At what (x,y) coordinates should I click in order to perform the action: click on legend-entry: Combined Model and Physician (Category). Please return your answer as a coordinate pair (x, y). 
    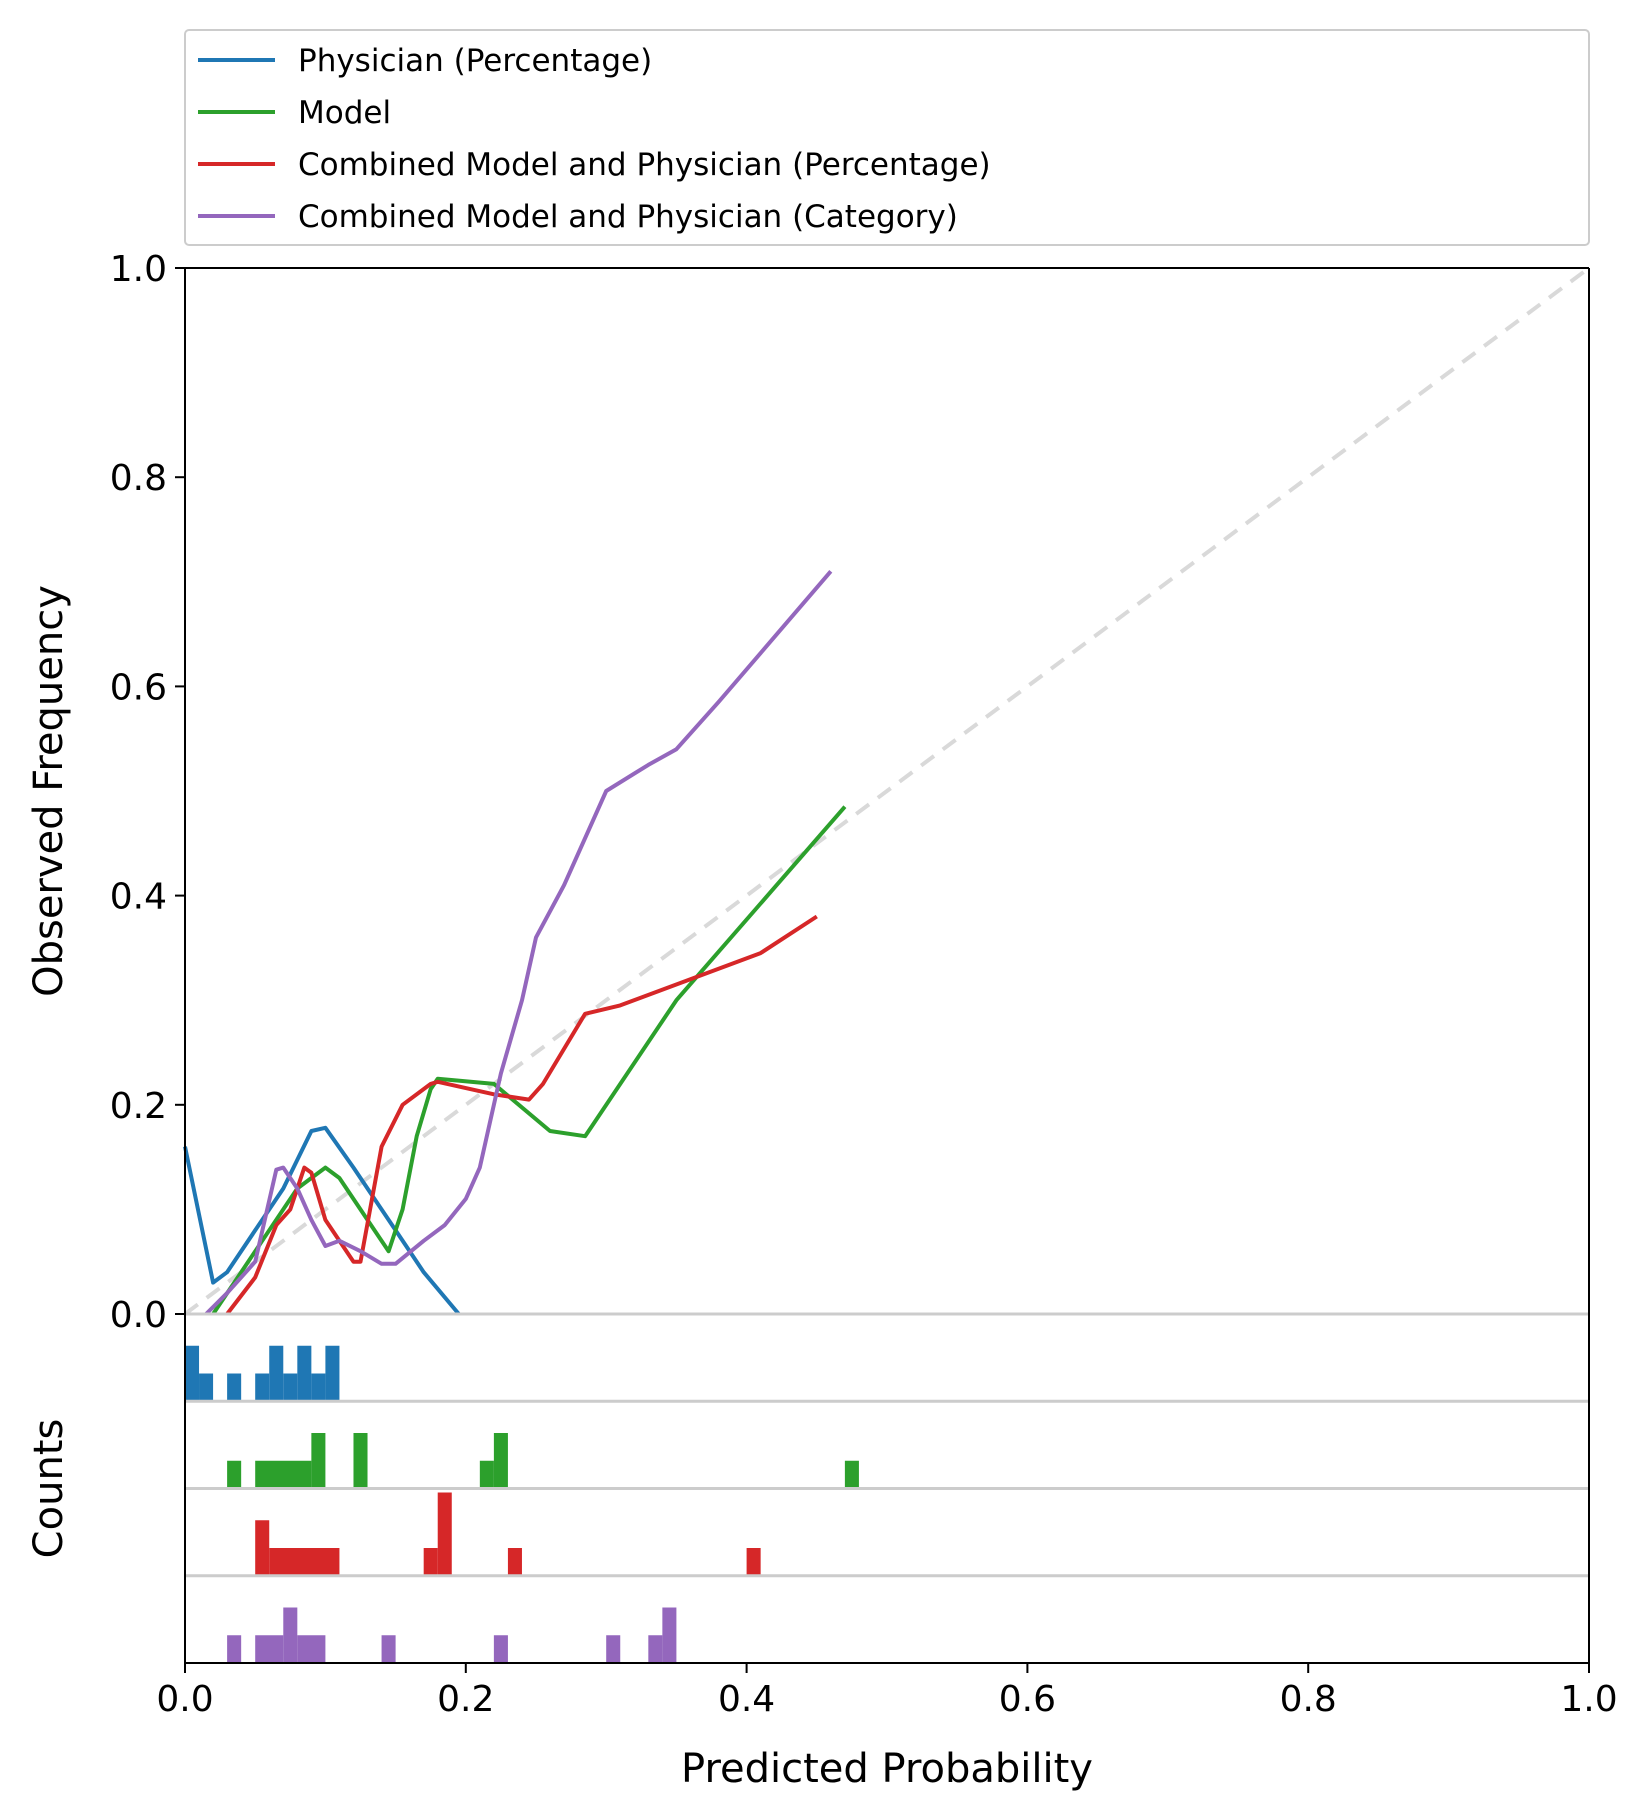
    Looking at the image, I should click on (628, 217).